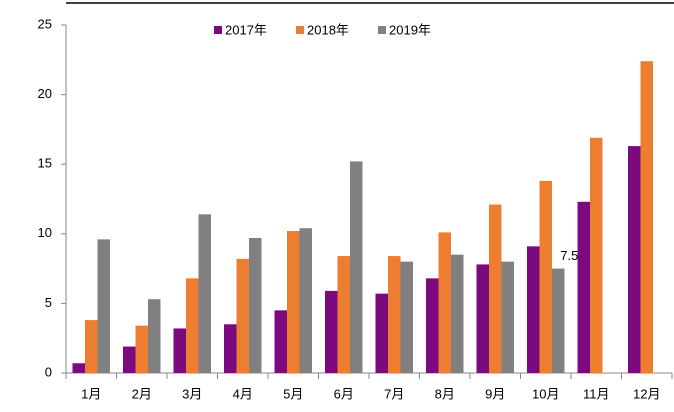 The image size is (674, 412). What do you see at coordinates (192, 393) in the screenshot?
I see `x-tick-label: 3月` at bounding box center [192, 393].